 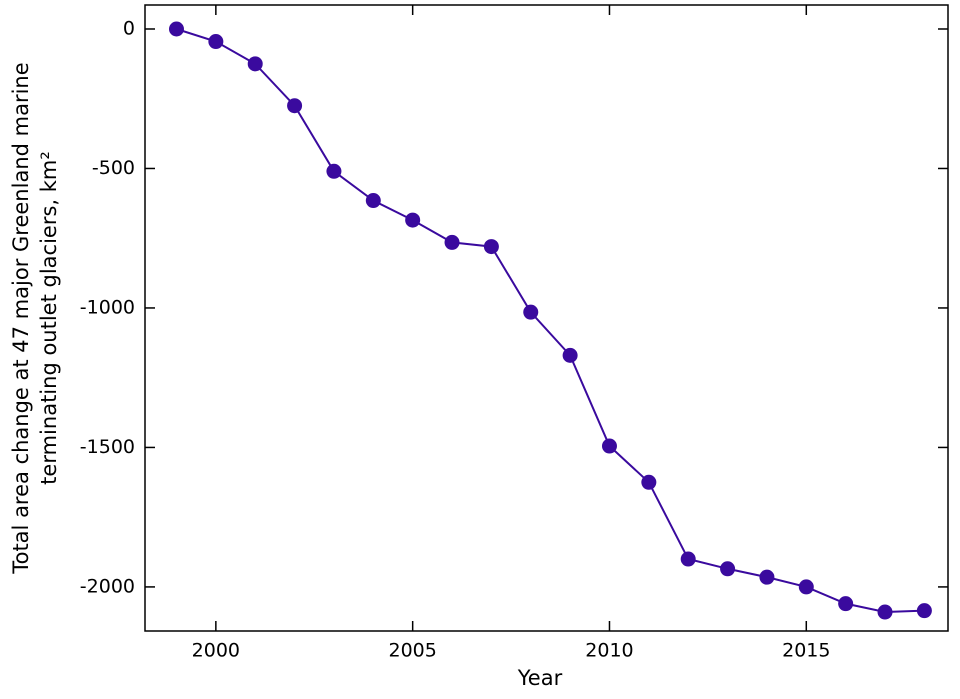 What do you see at coordinates (107, 586) in the screenshot?
I see `y-tick-label: -2000` at bounding box center [107, 586].